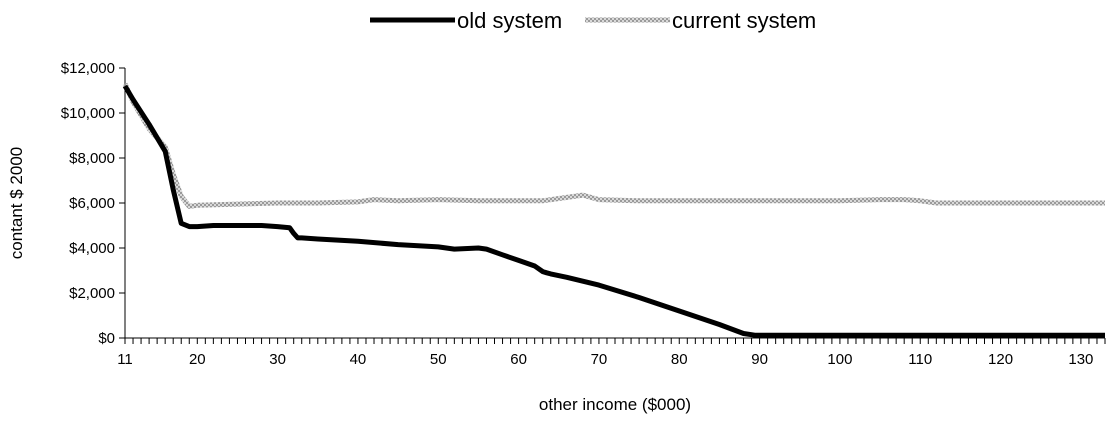 Image resolution: width=1115 pixels, height=422 pixels. Describe the element at coordinates (1080, 359) in the screenshot. I see `x-tick-label: 130` at that location.